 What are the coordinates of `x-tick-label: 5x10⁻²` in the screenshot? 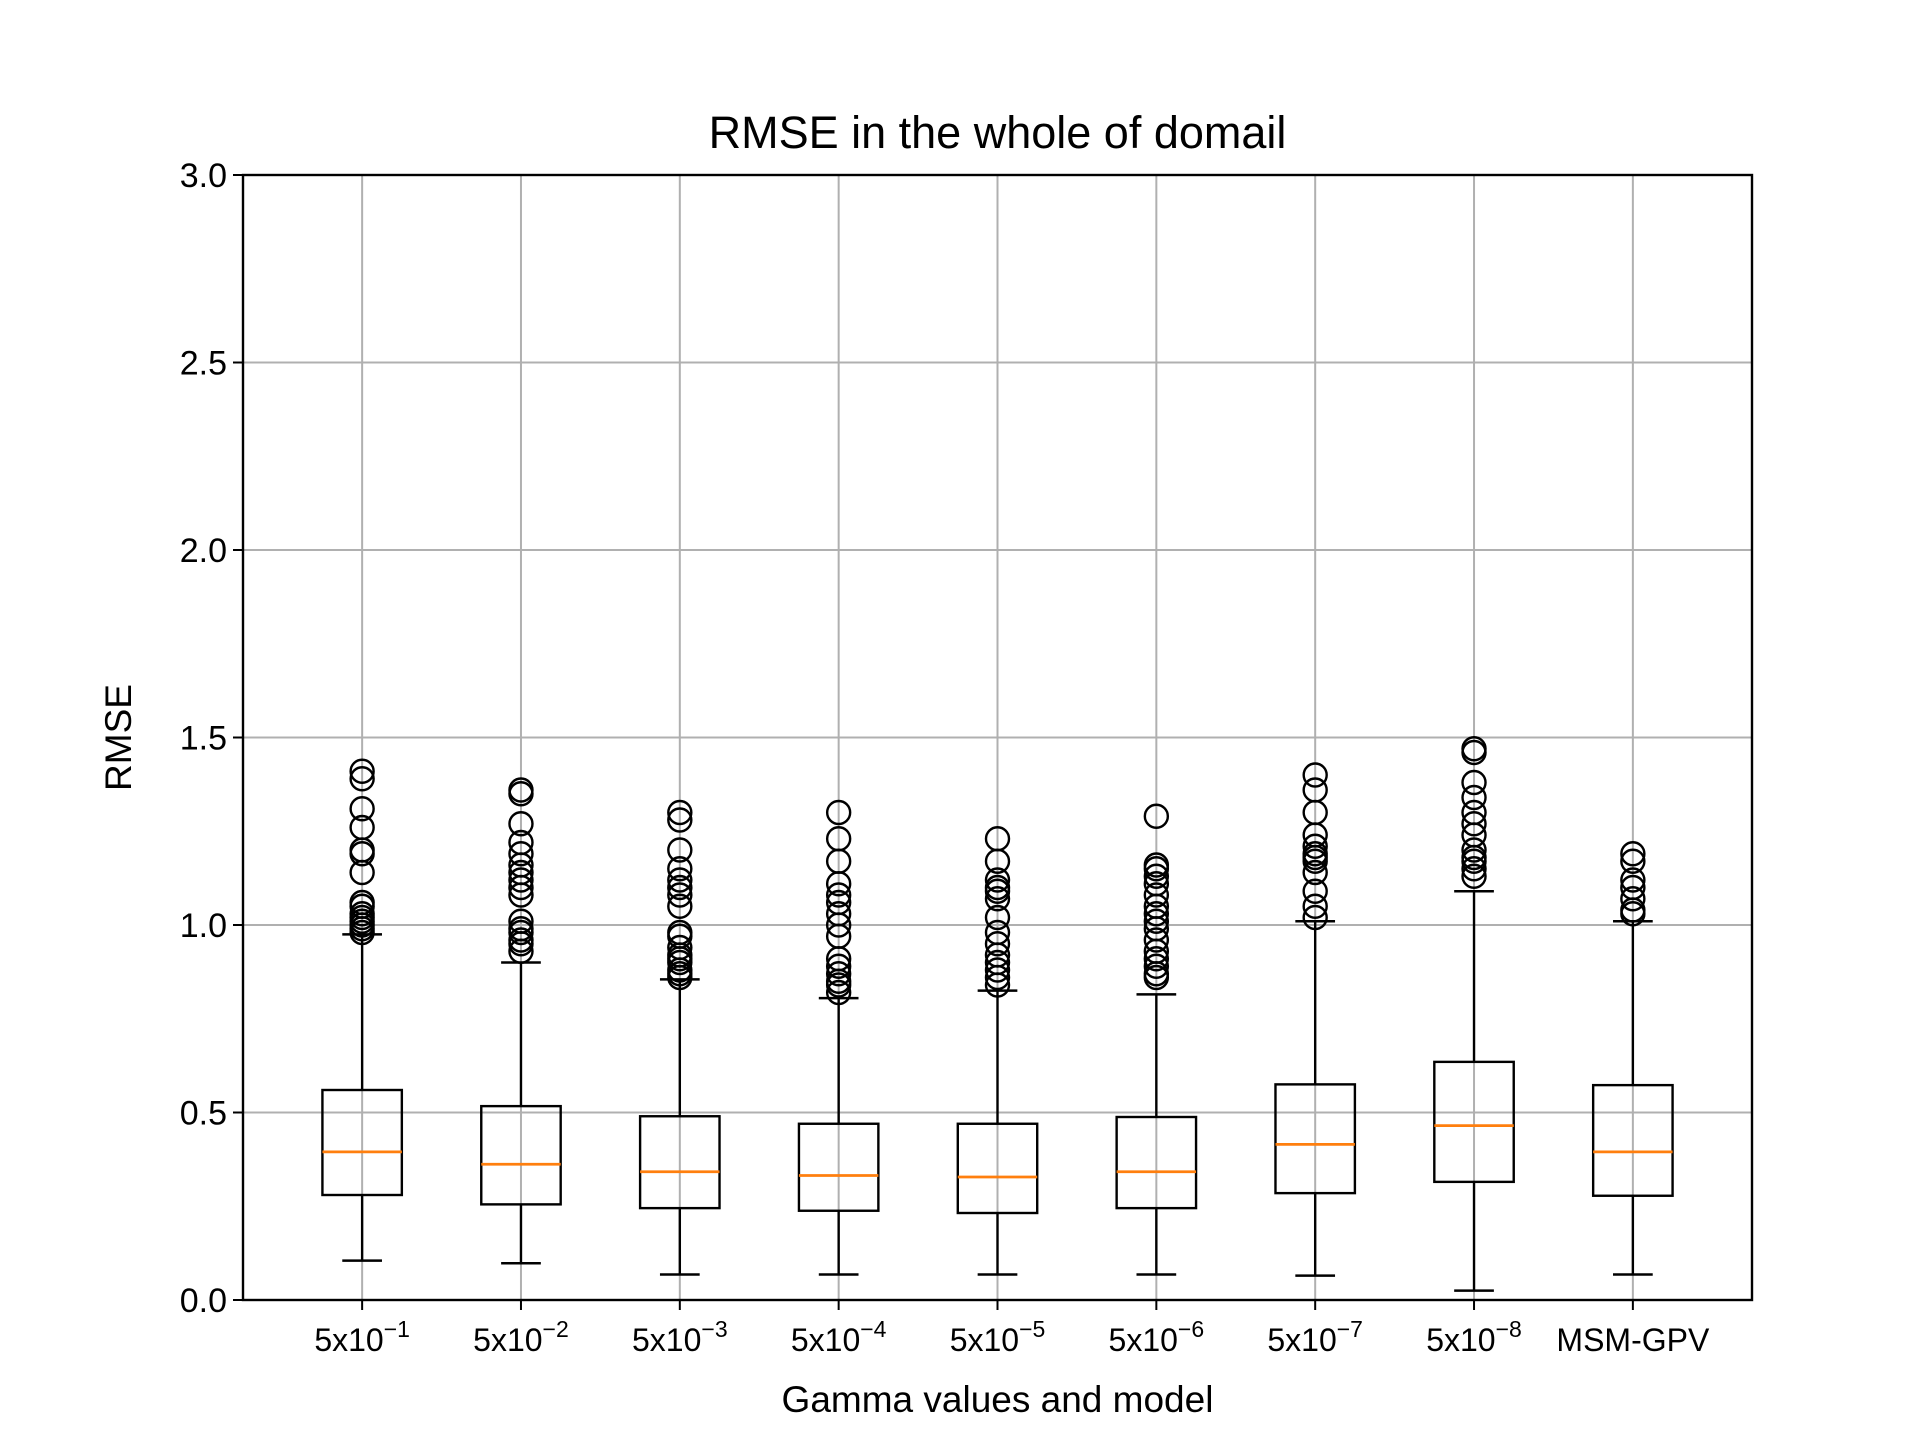 It's located at (521, 1337).